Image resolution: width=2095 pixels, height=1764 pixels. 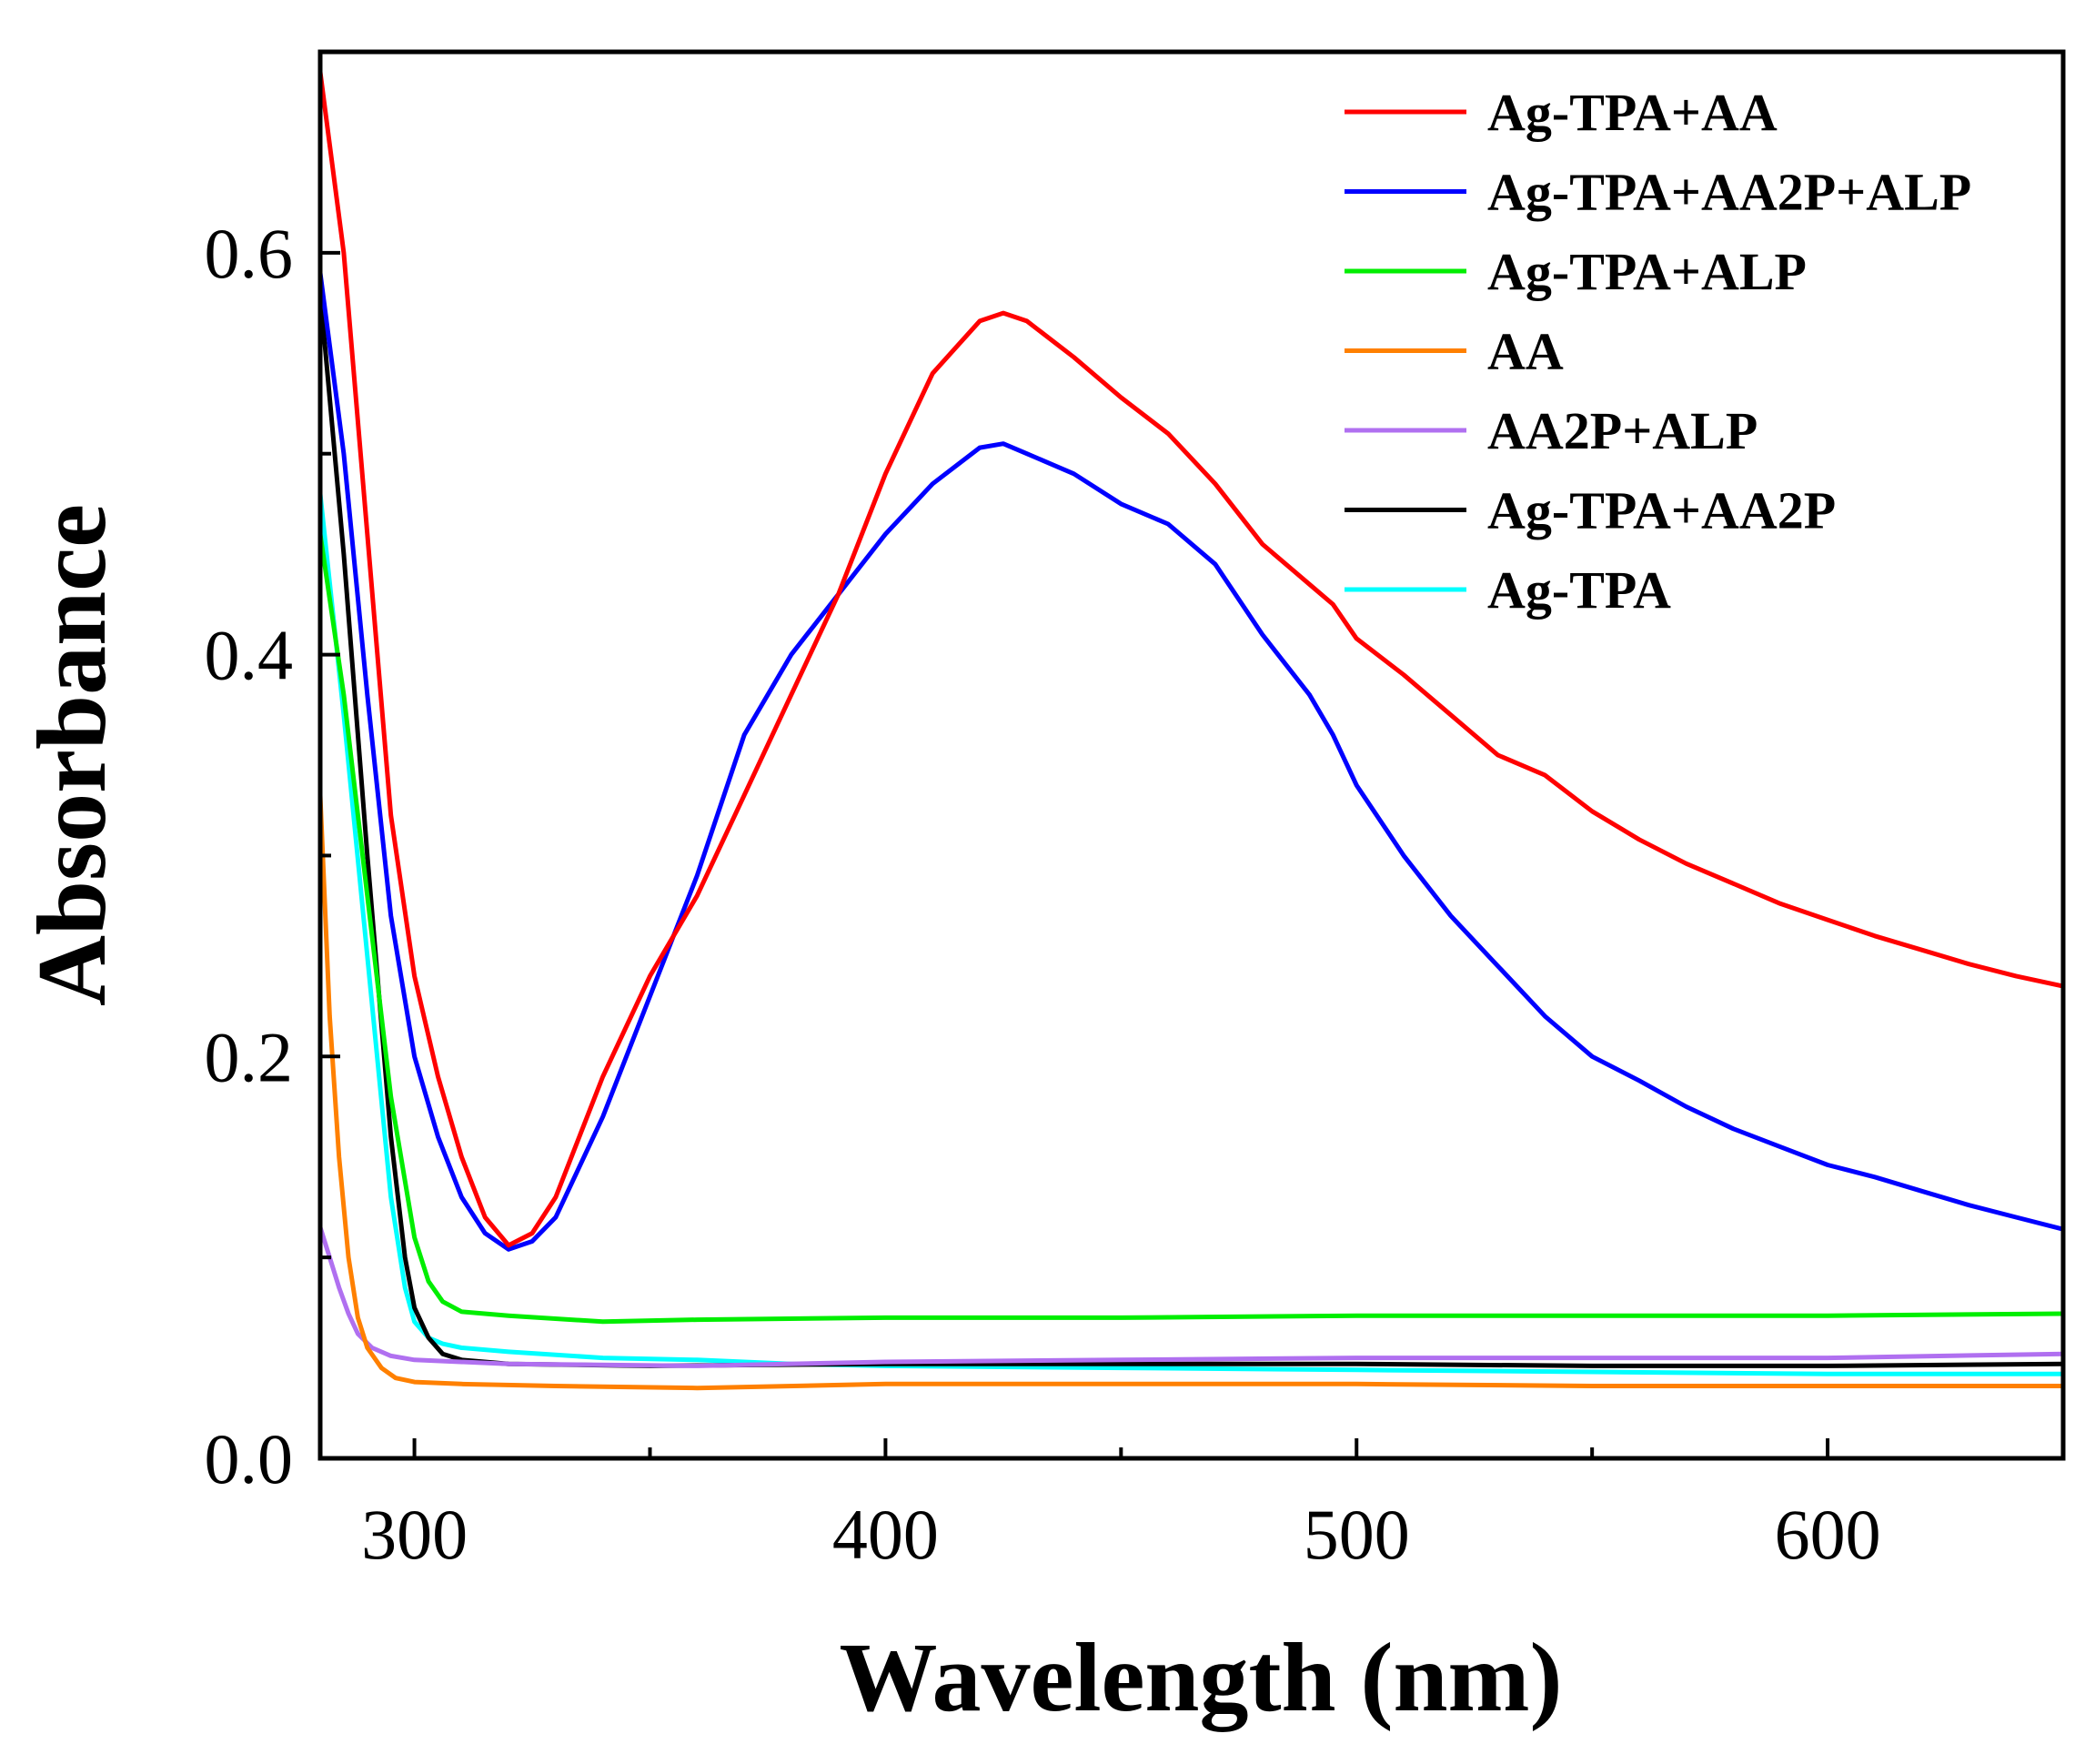 What do you see at coordinates (1633, 113) in the screenshot?
I see `legend-label: Ag-TPA+AA` at bounding box center [1633, 113].